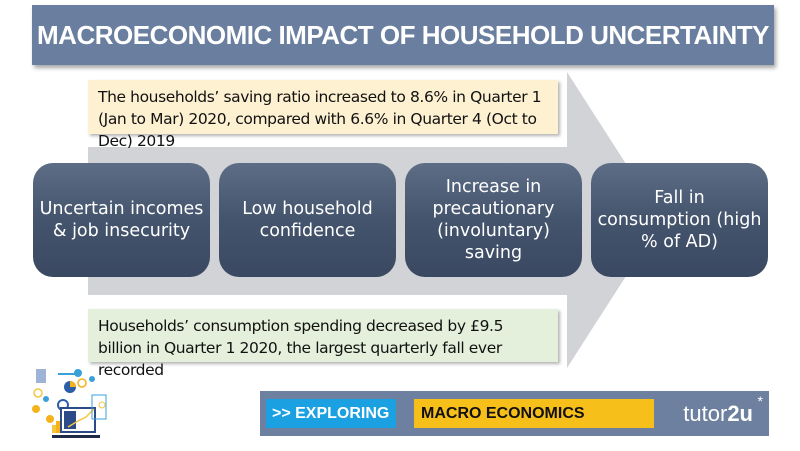 This screenshot has height=451, width=800. Describe the element at coordinates (705, 413) in the screenshot. I see `brand-prefix: tutor` at that location.